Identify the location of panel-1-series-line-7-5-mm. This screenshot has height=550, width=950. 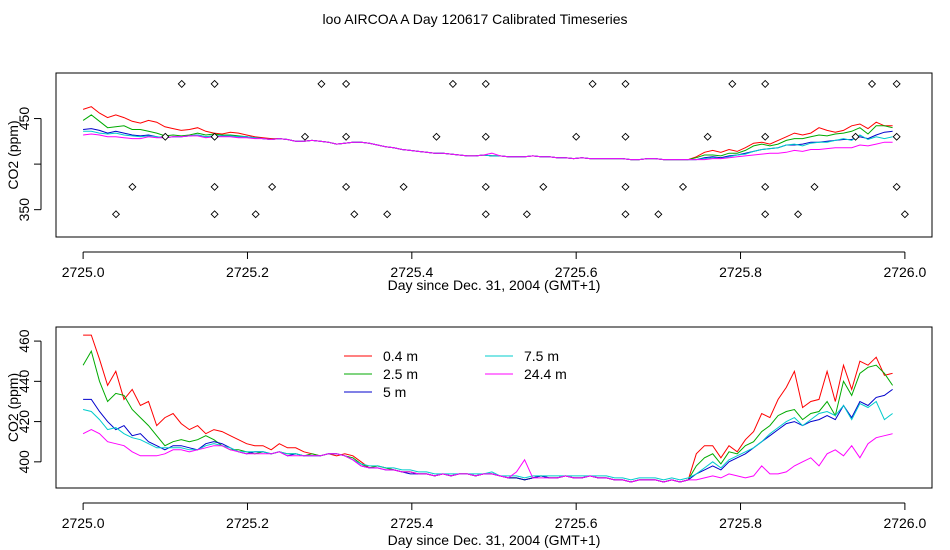
(488, 145).